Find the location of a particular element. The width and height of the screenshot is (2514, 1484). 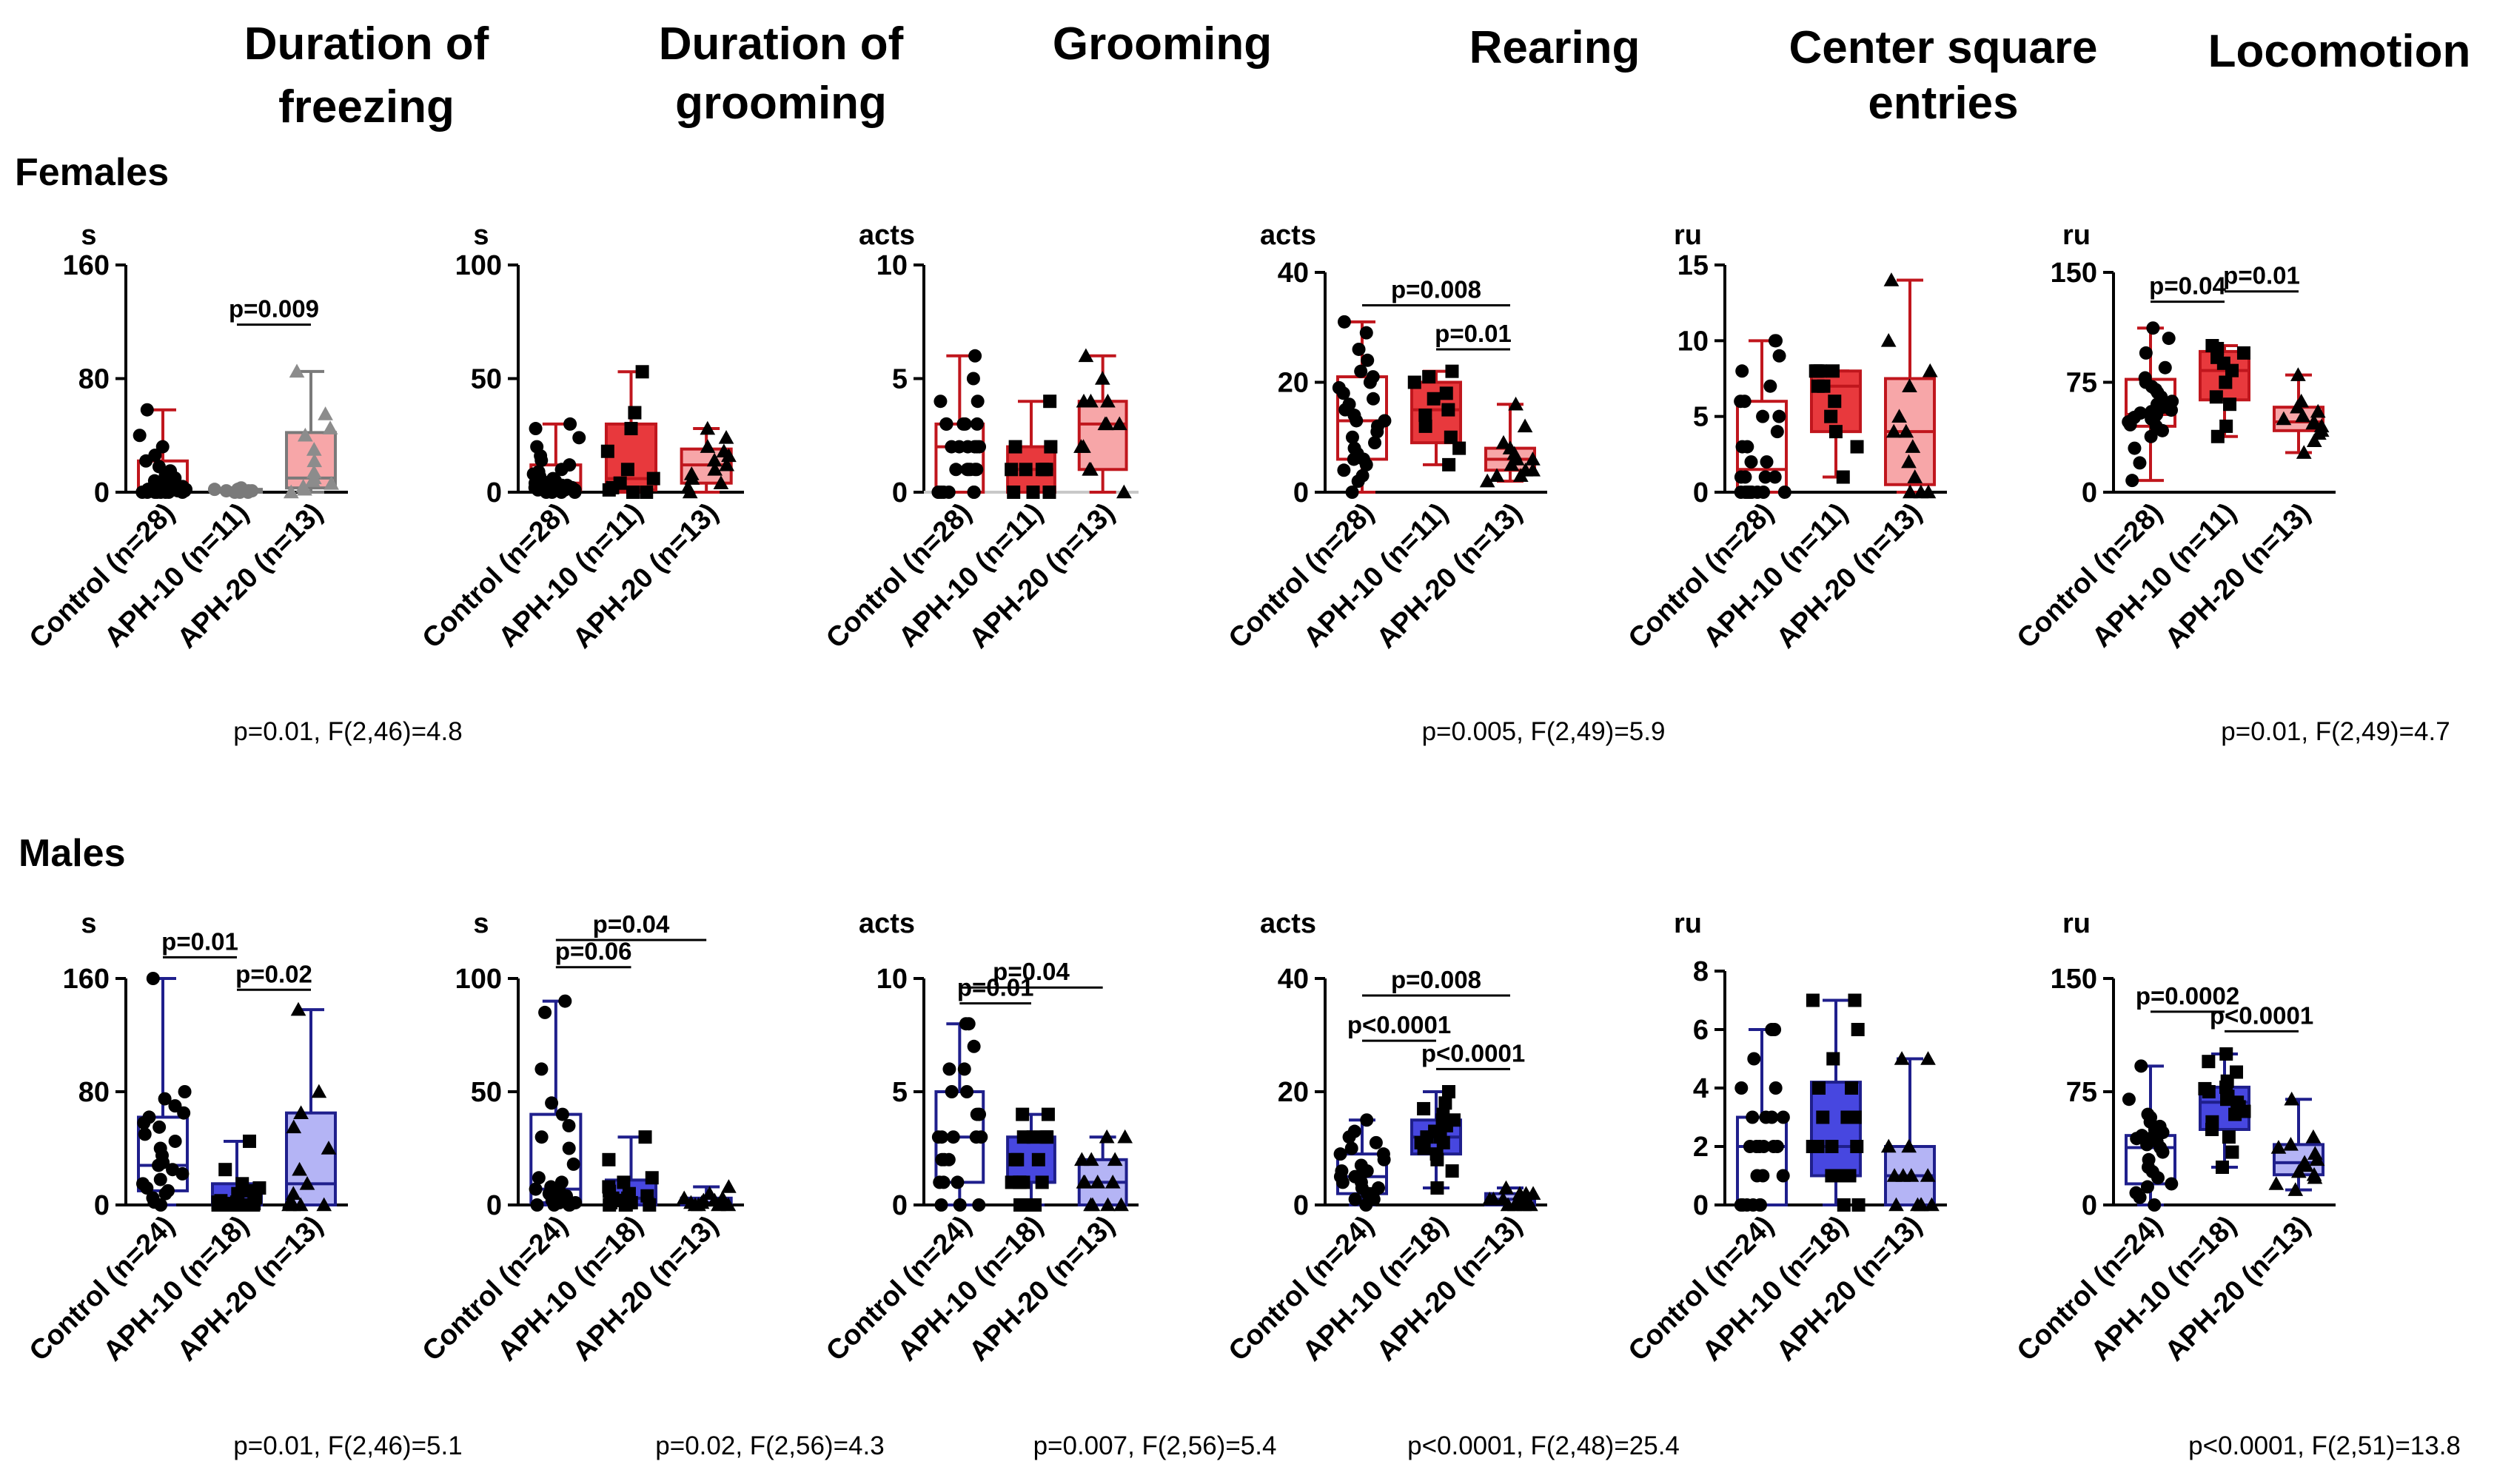

anova-stat: p=0.007, F(2,56)=5.4 is located at coordinates (1155, 1445).